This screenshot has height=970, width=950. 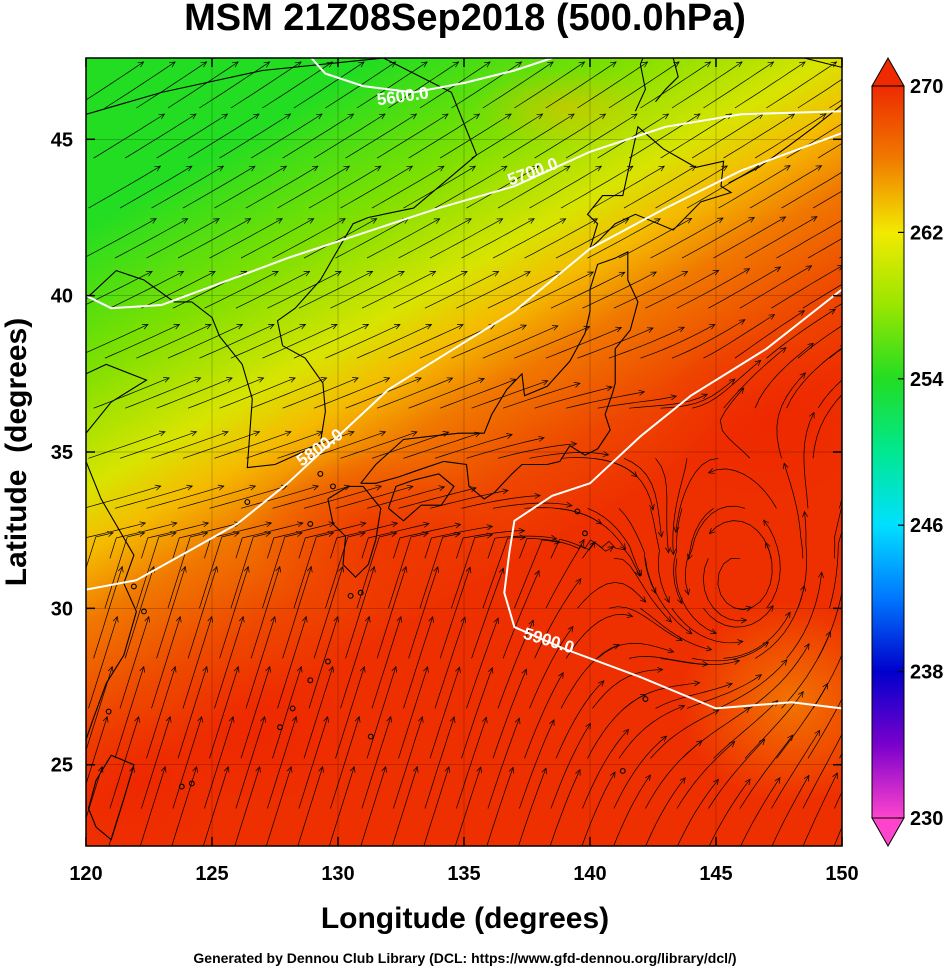 I want to click on y-tick-label: 45, so click(x=62, y=140).